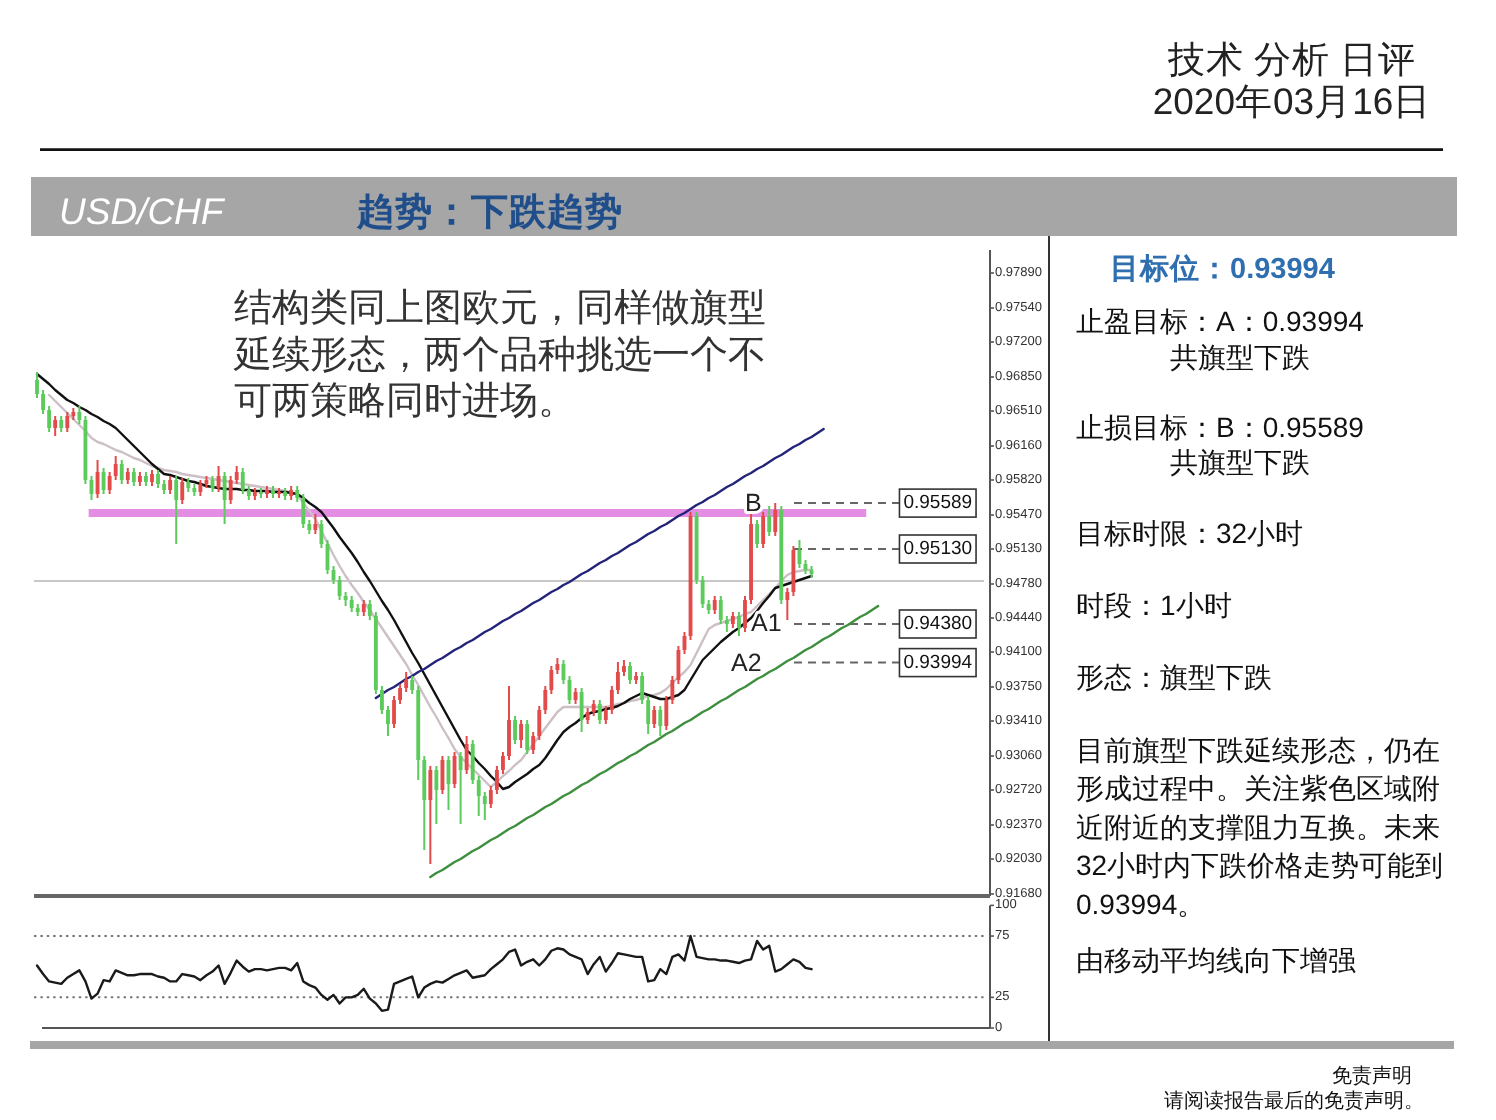 This screenshot has width=1496, height=1120. What do you see at coordinates (143, 211) in the screenshot?
I see `chart-title: USD/CHF` at bounding box center [143, 211].